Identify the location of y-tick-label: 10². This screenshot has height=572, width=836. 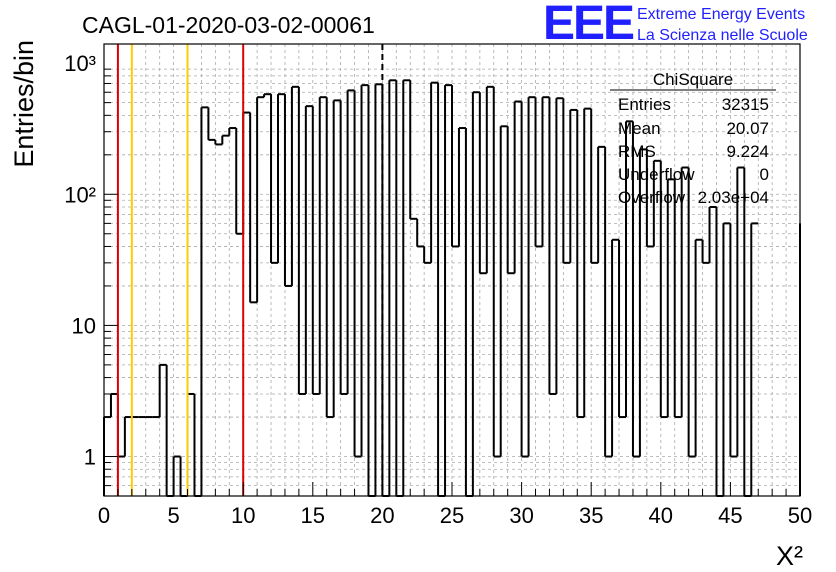
(80, 194).